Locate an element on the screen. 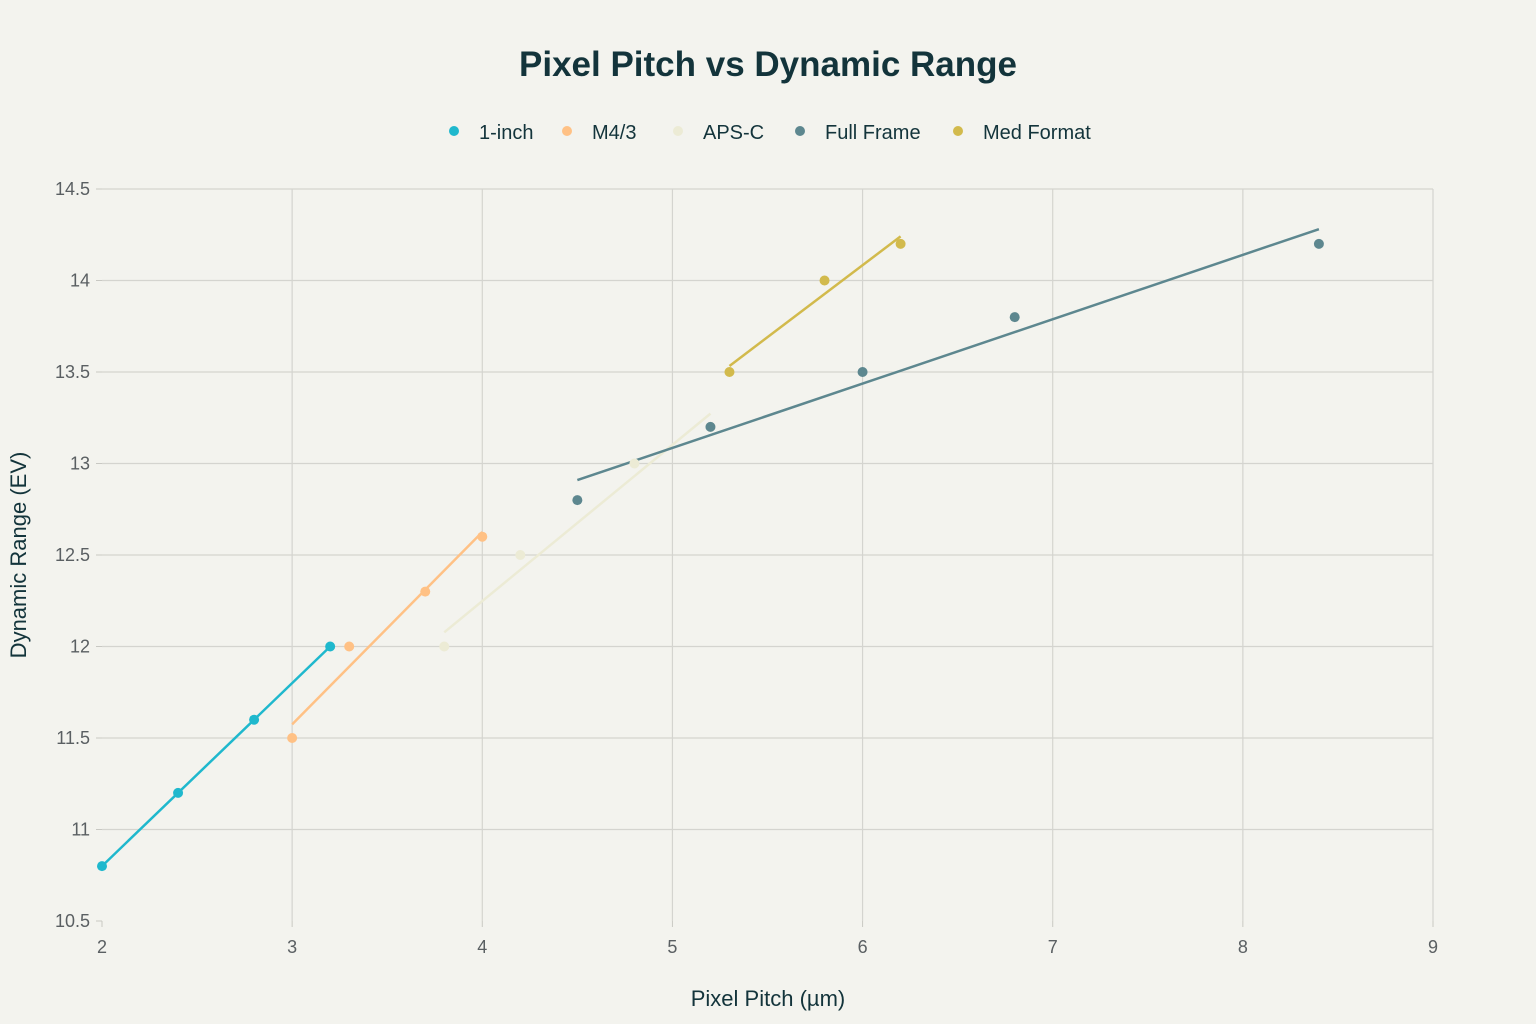 The height and width of the screenshot is (1024, 1536). legend-label: 1-inch is located at coordinates (506, 133).